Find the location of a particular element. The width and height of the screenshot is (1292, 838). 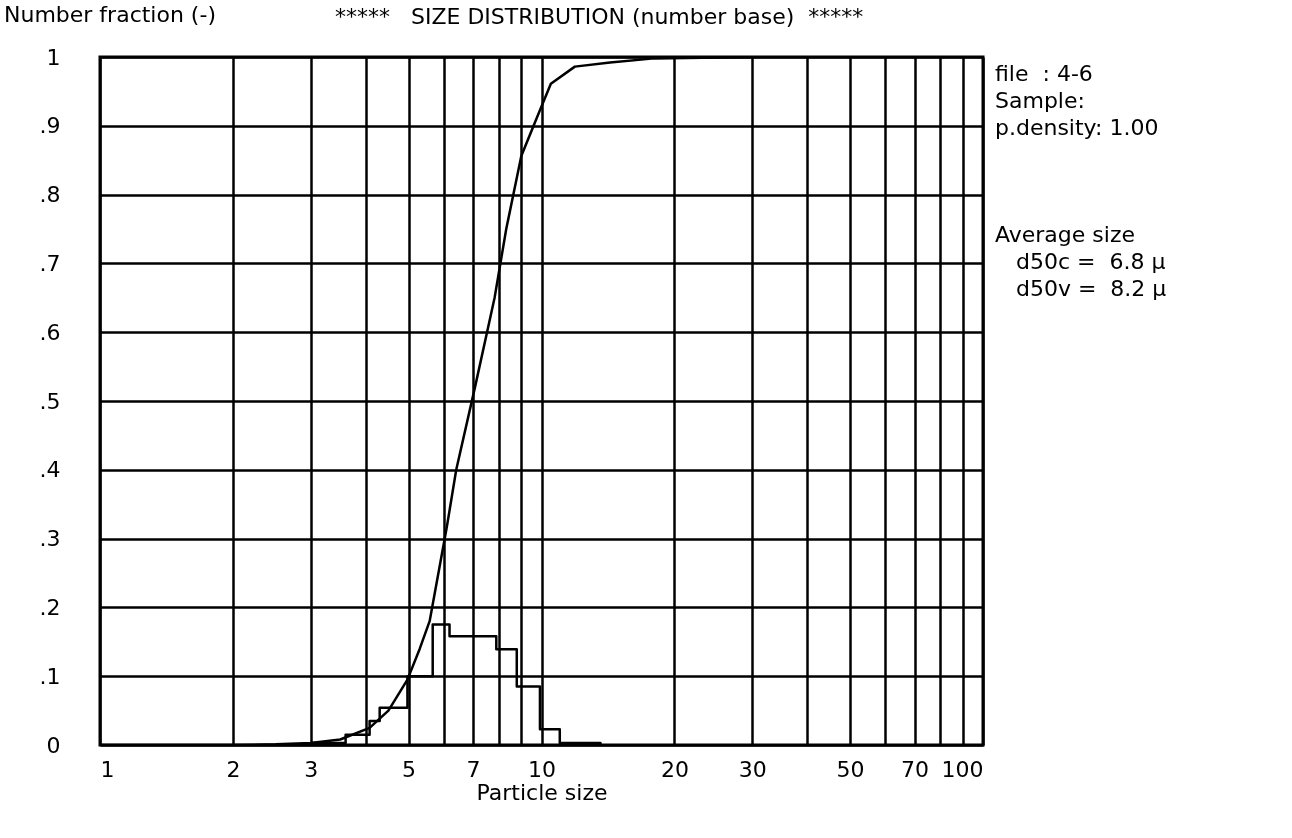

y-tick-label: .3 is located at coordinates (50, 539).